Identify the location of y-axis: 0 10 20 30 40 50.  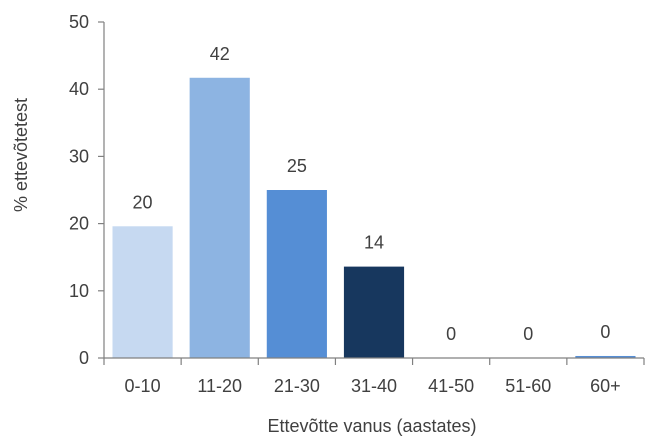
(87, 190).